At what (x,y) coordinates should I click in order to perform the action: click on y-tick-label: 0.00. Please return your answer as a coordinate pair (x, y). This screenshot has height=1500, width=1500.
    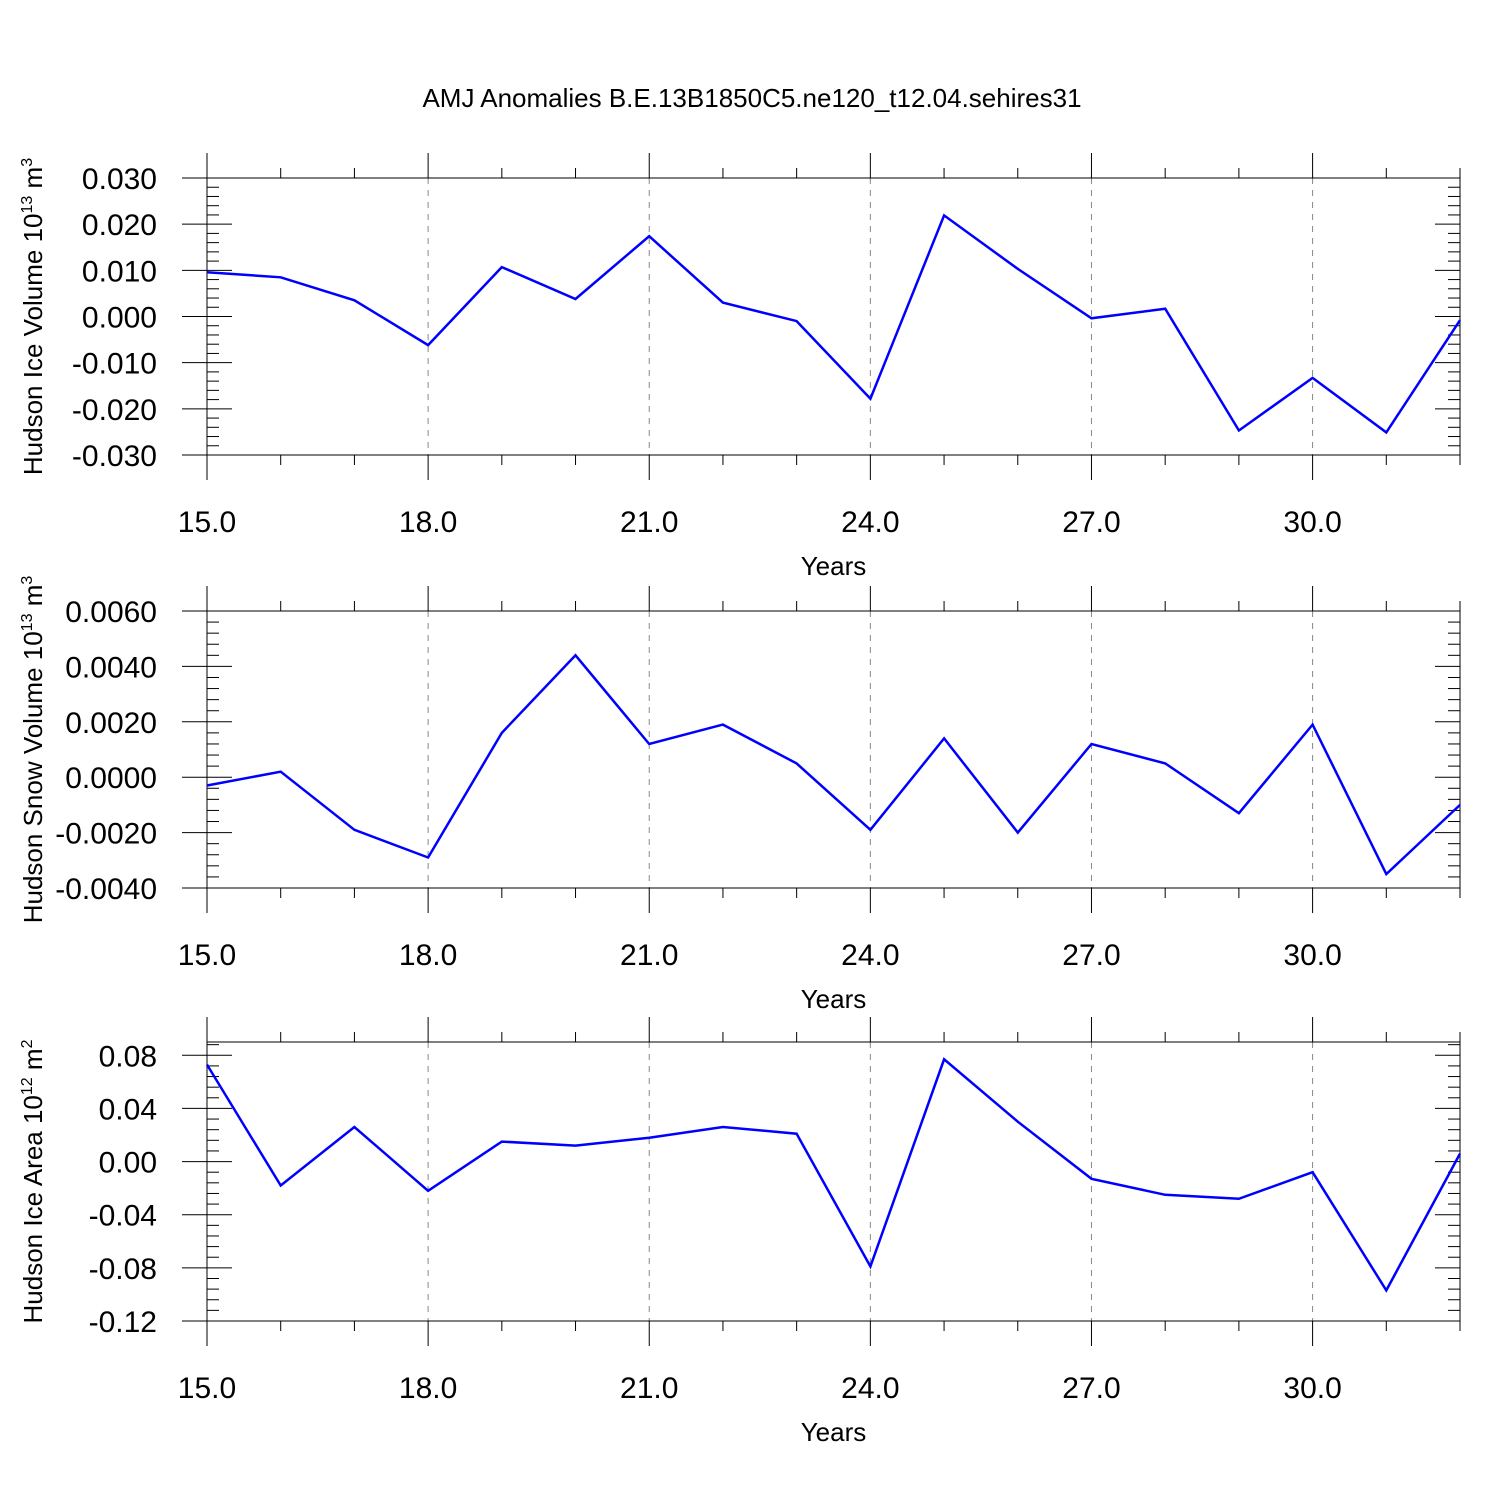
    Looking at the image, I should click on (128, 1163).